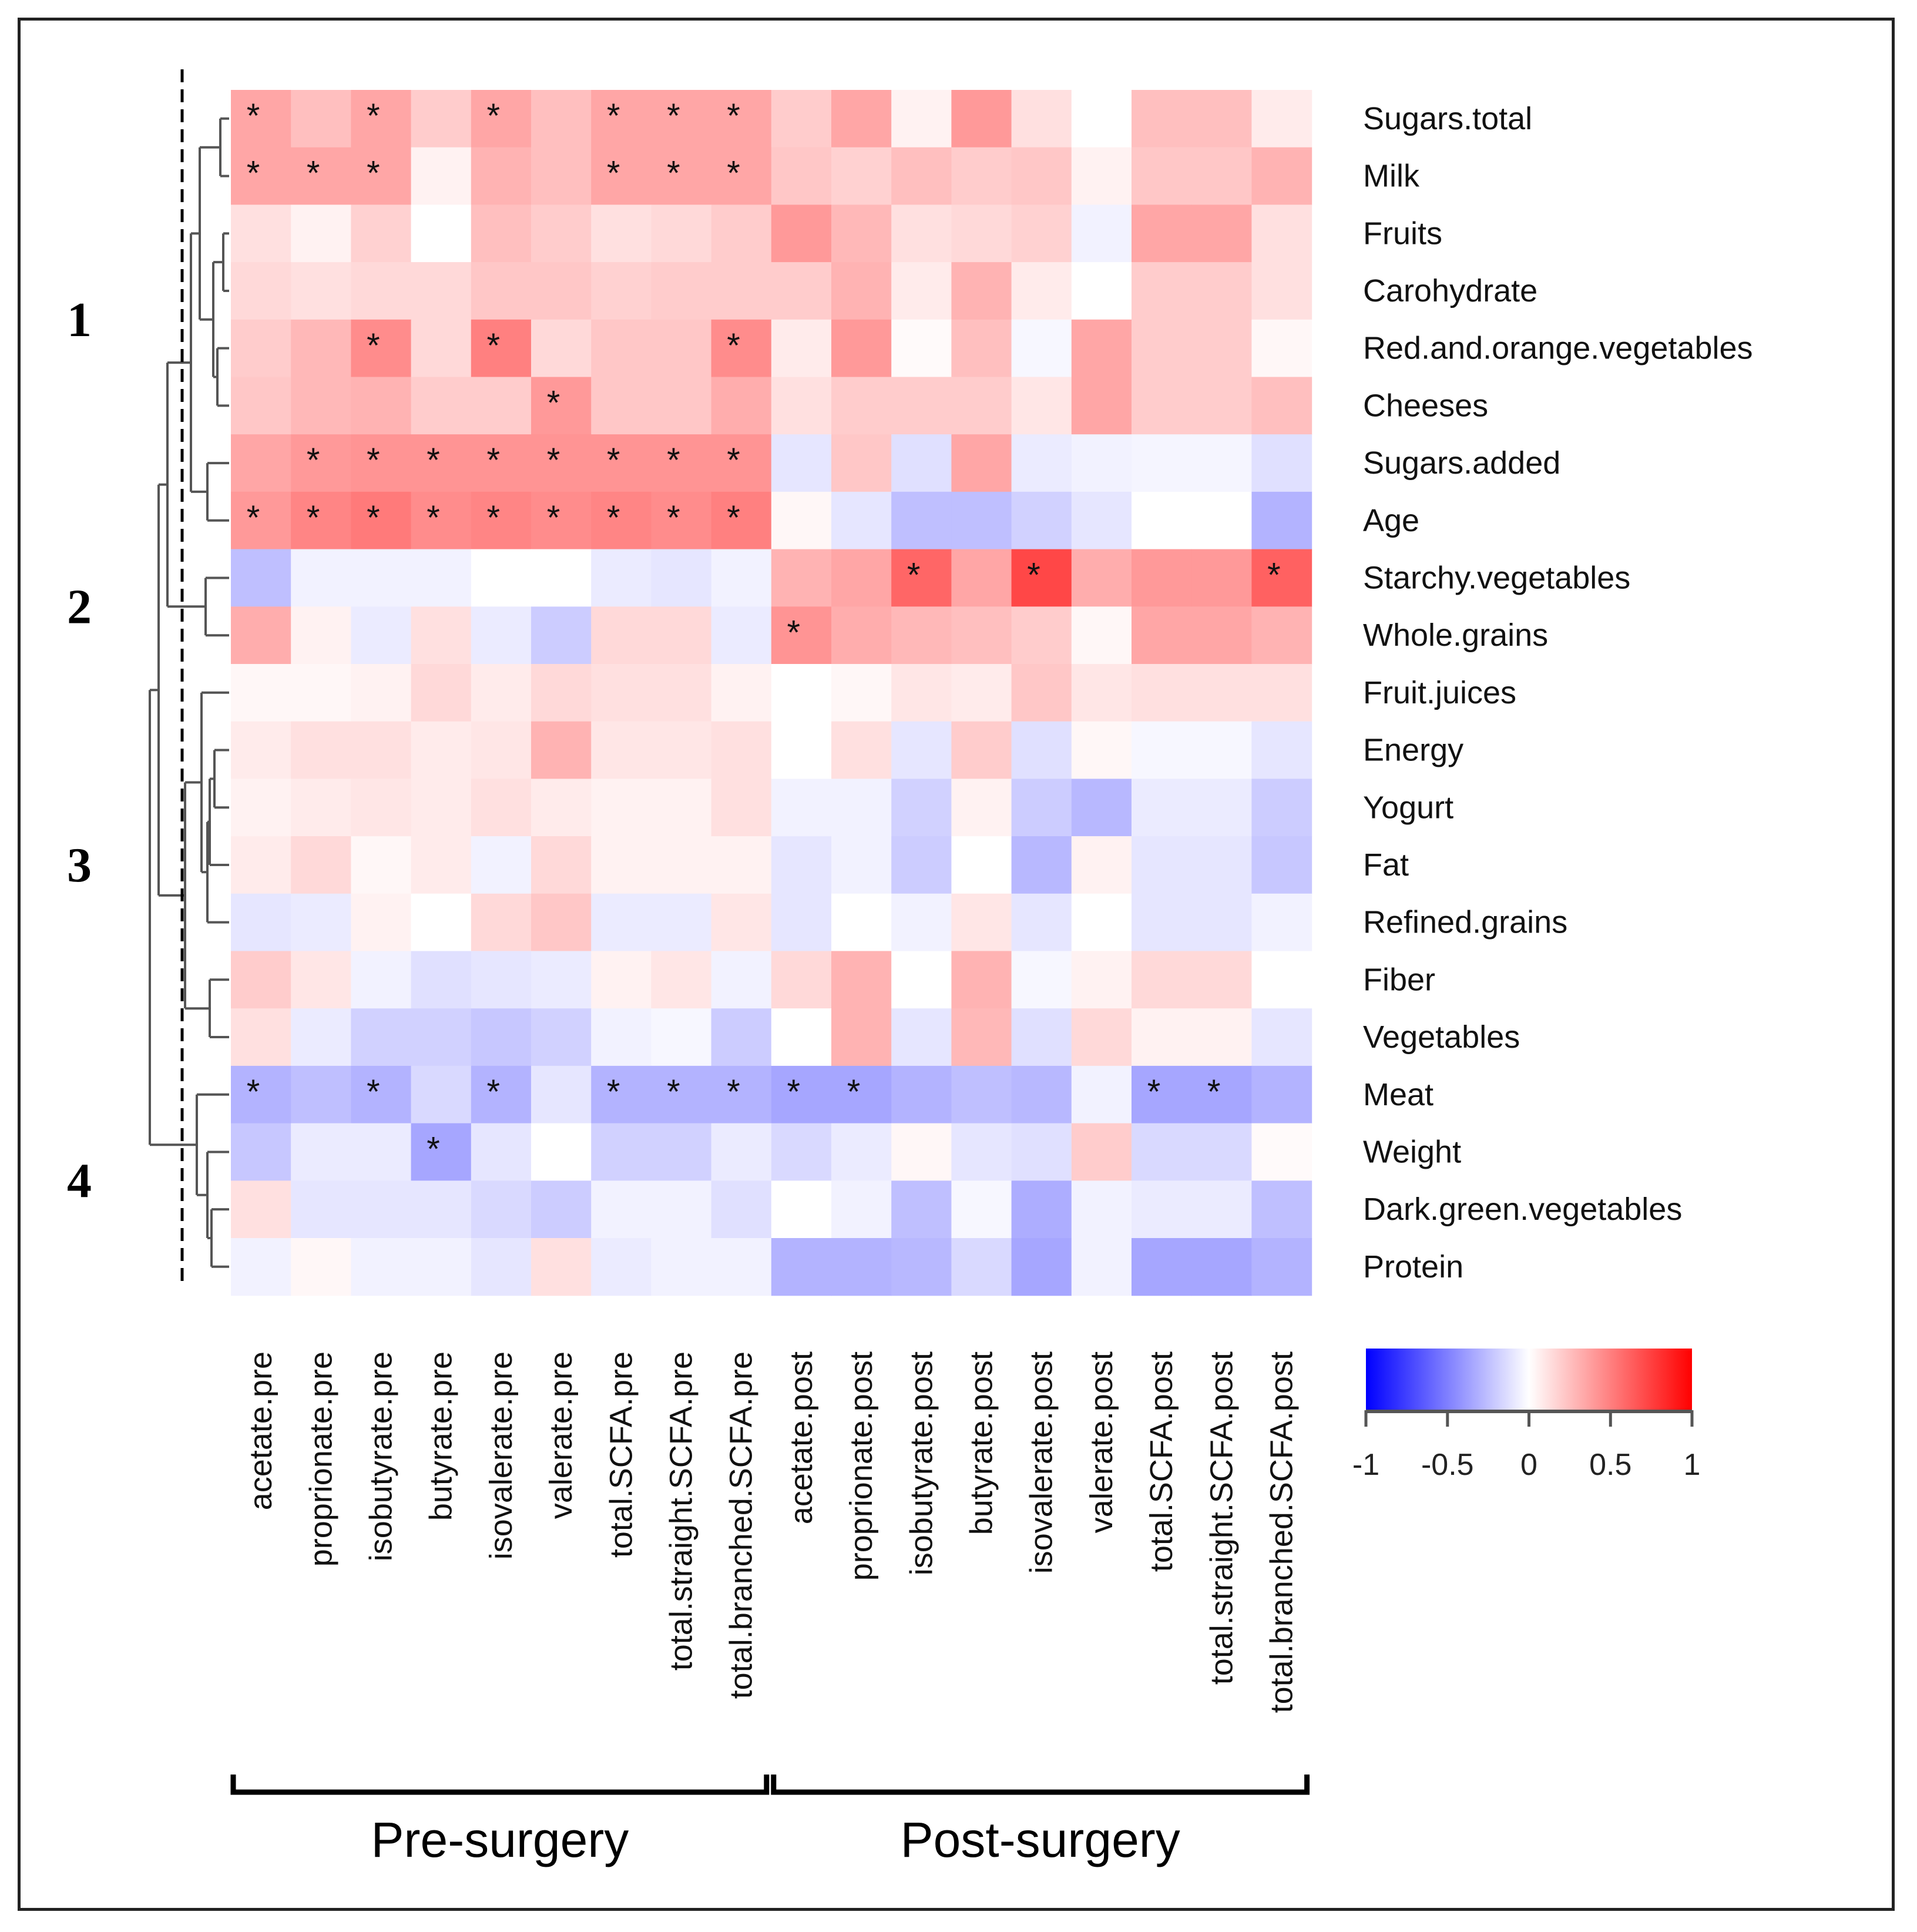 This screenshot has height=1932, width=1917. What do you see at coordinates (561, 1435) in the screenshot?
I see `column-label: valerate.pre` at bounding box center [561, 1435].